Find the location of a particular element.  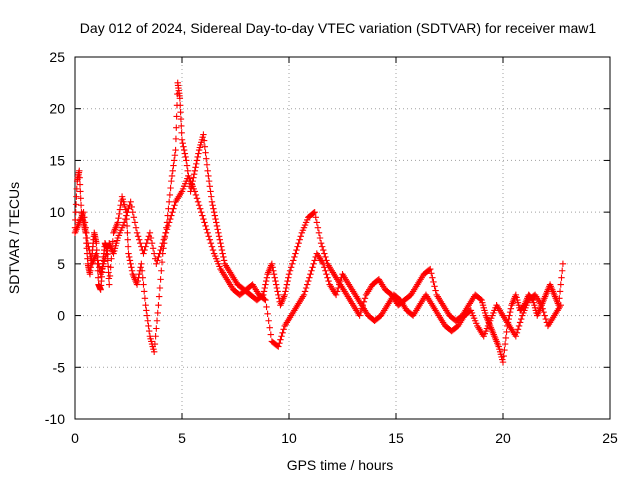

x-tick-label: 5 is located at coordinates (182, 438).